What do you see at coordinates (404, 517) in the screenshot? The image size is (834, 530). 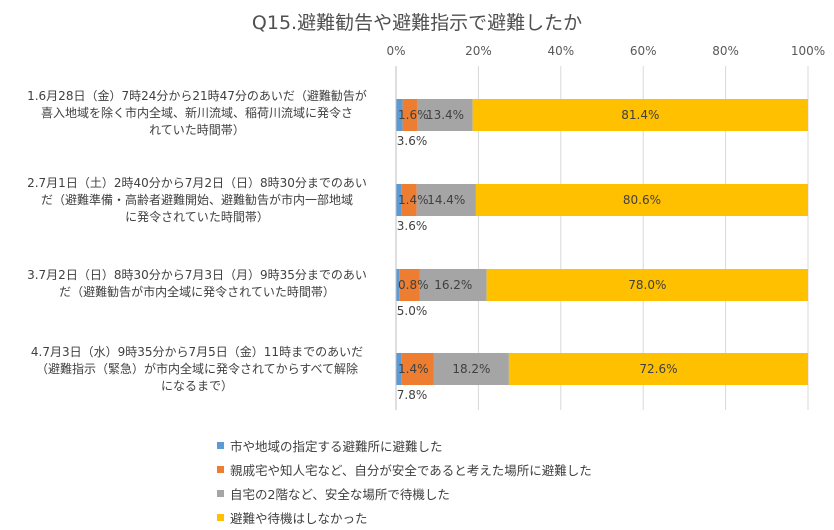 I see `legend-item: 避難や待機はしなかった` at bounding box center [404, 517].